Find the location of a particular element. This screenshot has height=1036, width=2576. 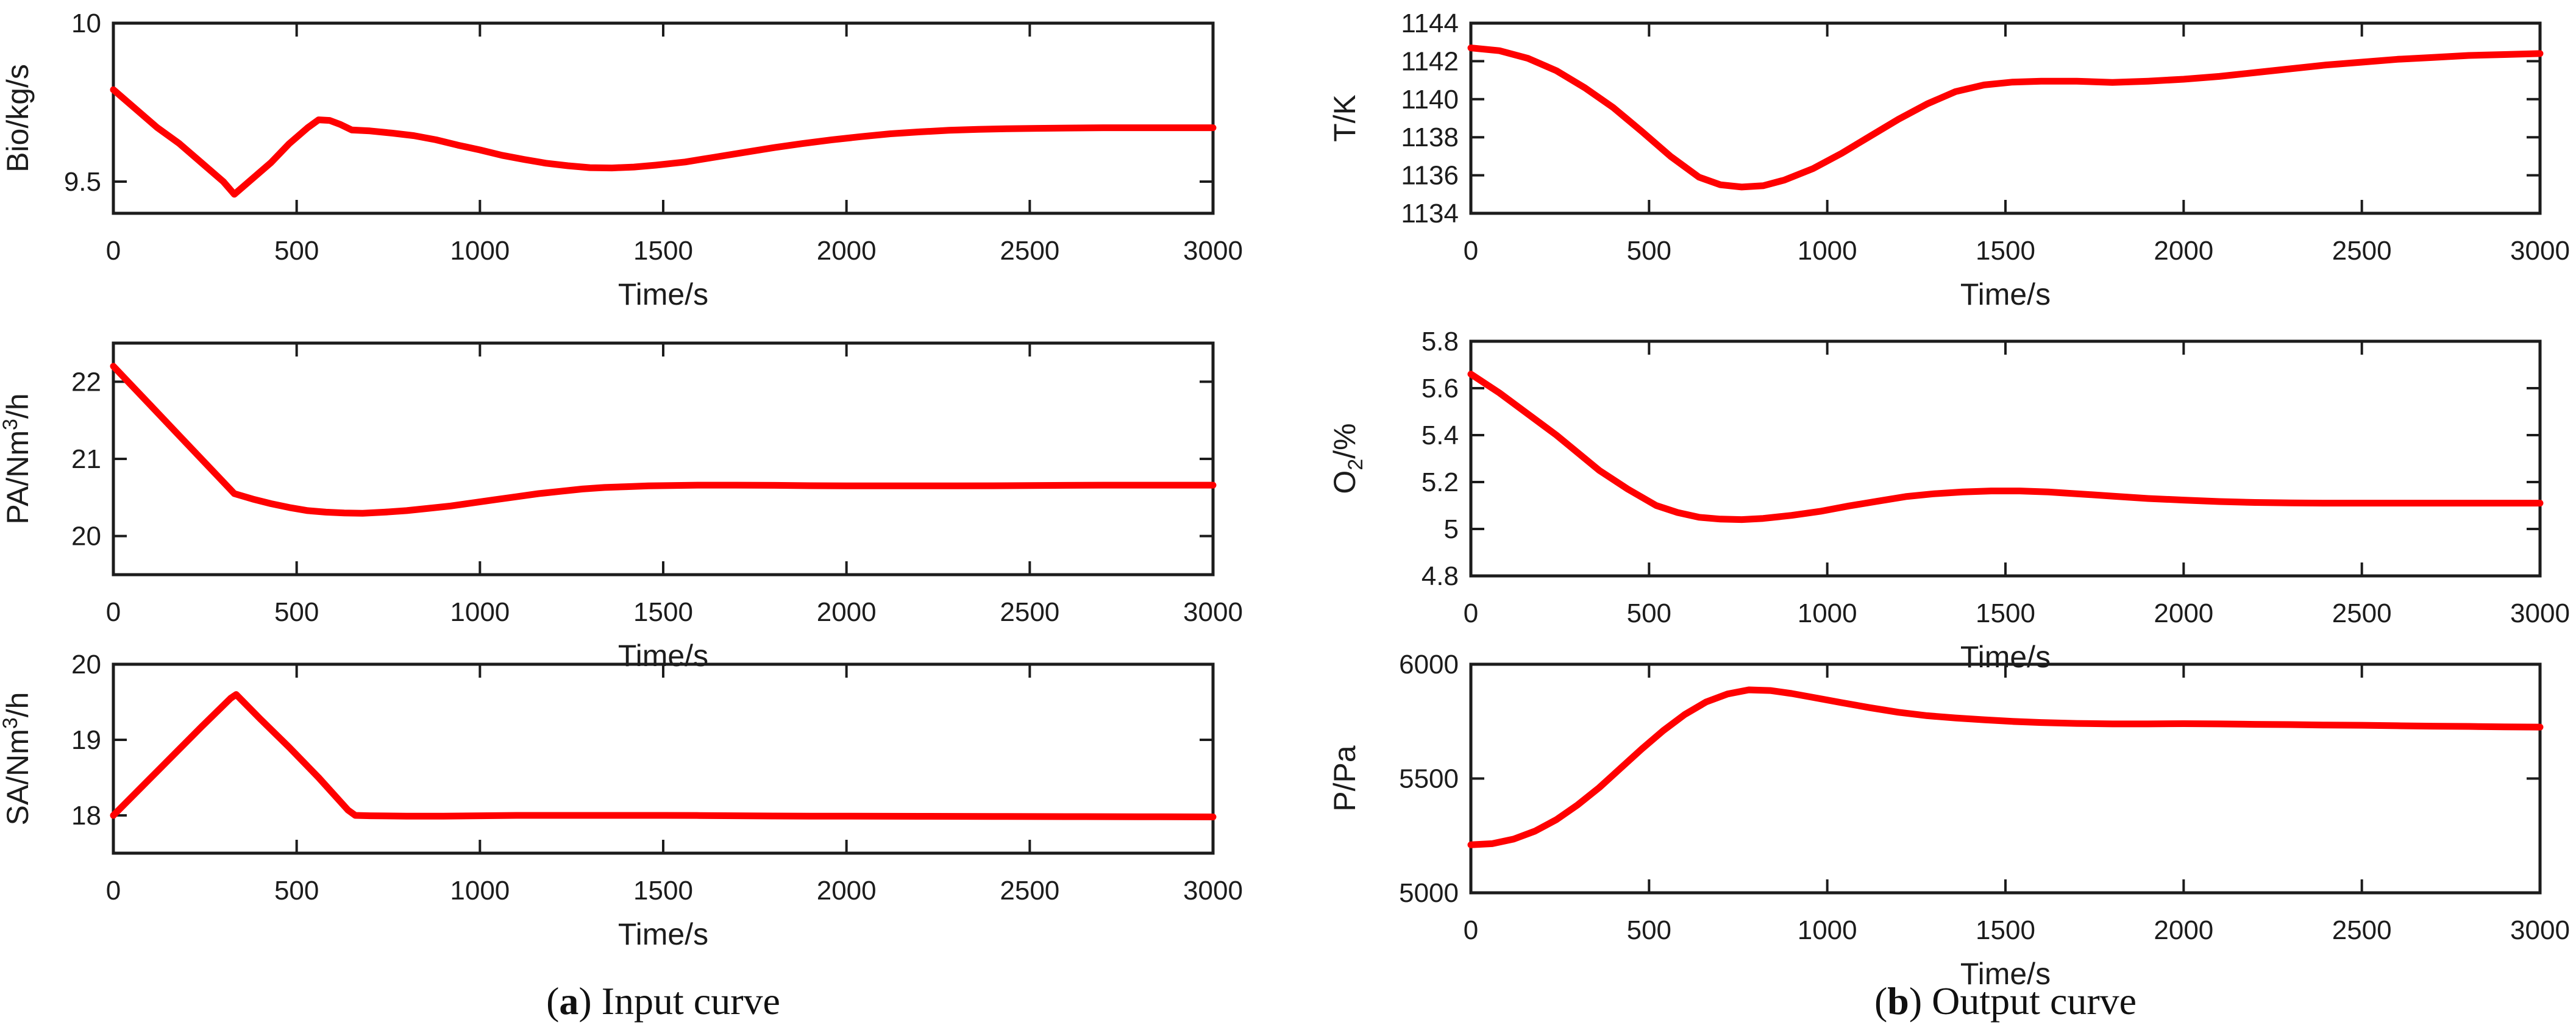

y-tick-label: 5.6 is located at coordinates (1440, 388).